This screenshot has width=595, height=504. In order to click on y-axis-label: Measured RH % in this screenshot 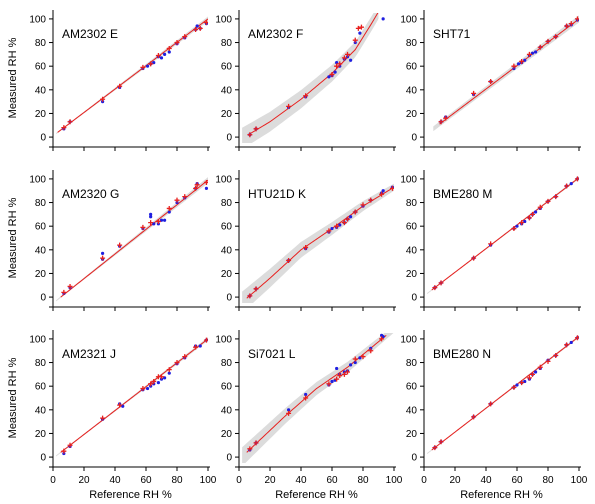, I will do `click(13, 237)`.